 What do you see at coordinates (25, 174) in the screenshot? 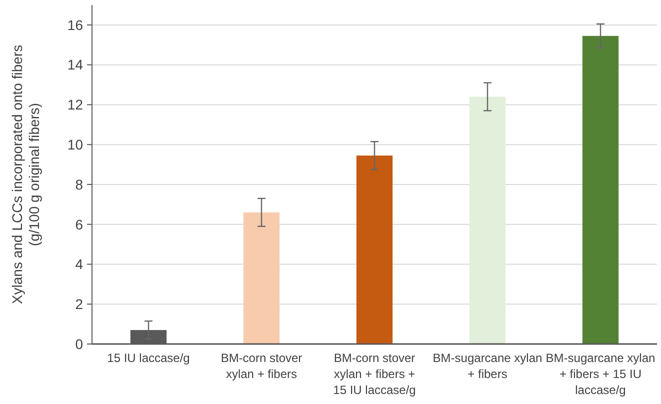
I see `y-axis-title: Xylans and LCCs incorporated onto fibers (g/100 g original fibers)` at bounding box center [25, 174].